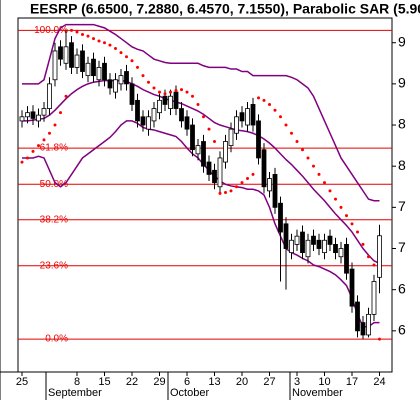 This screenshot has height=400, width=420. I want to click on month-label: September, so click(75, 393).